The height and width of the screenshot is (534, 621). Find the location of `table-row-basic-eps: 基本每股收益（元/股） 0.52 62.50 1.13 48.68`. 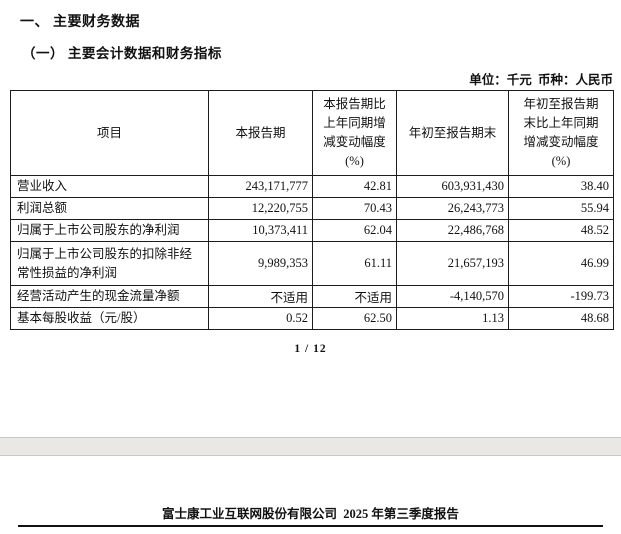

table-row-basic-eps: 基本每股收益（元/股） 0.52 62.50 1.13 48.68 is located at coordinates (312, 318).